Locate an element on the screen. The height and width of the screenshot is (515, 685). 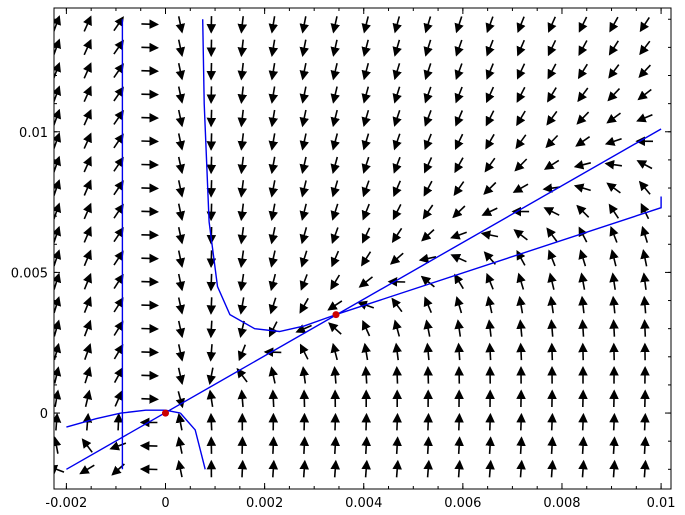
equilibrium-point is located at coordinates (336, 315).